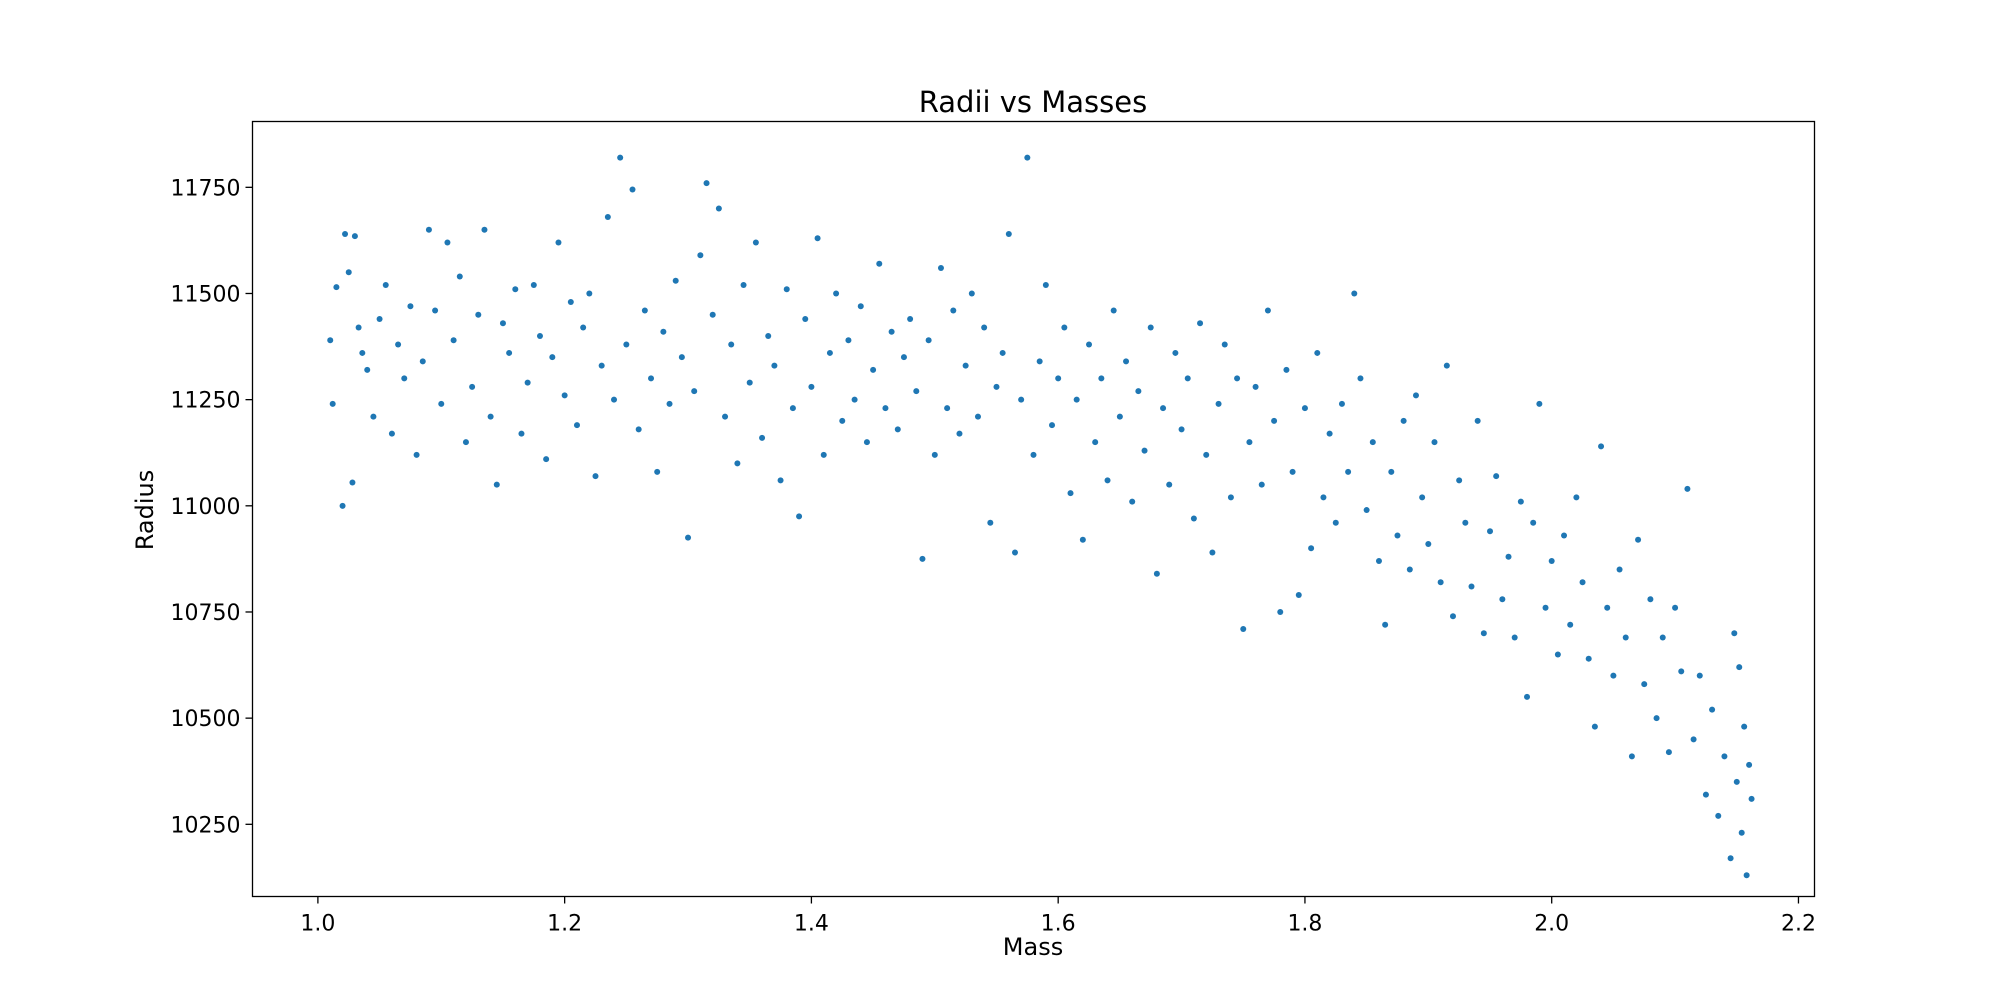  What do you see at coordinates (317, 924) in the screenshot?
I see `x-tick-label: 1.0` at bounding box center [317, 924].